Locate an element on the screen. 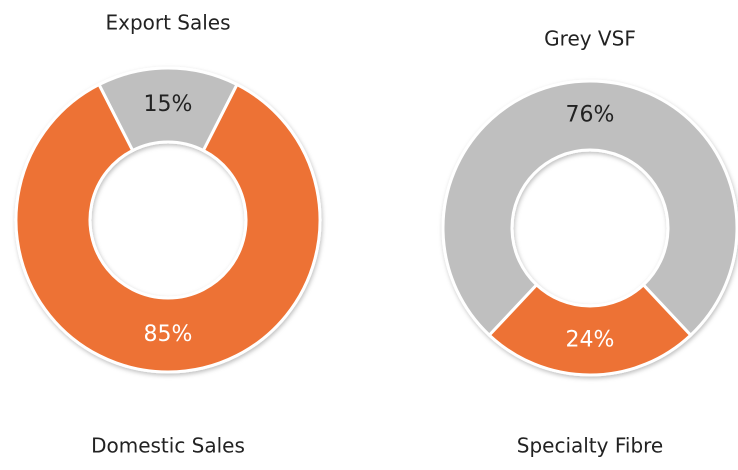 This screenshot has height=470, width=738. category-label: Grey VSF is located at coordinates (590, 39).